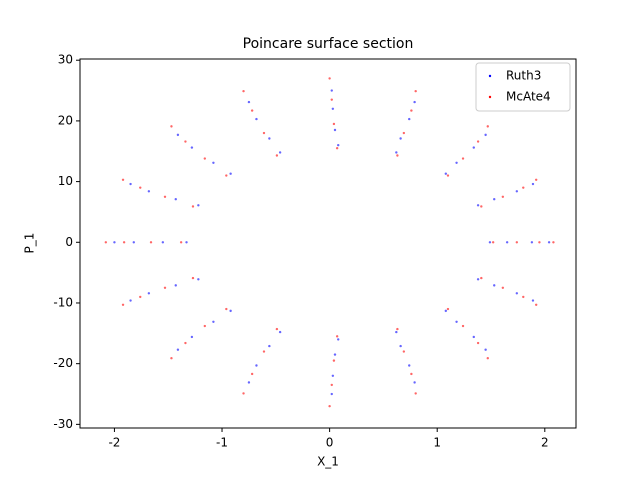  I want to click on y-axis-label: P_1, so click(30, 243).